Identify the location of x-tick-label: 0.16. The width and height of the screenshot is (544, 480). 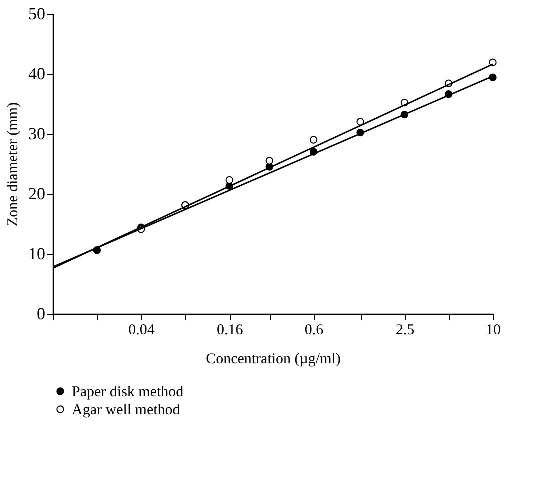
(230, 330).